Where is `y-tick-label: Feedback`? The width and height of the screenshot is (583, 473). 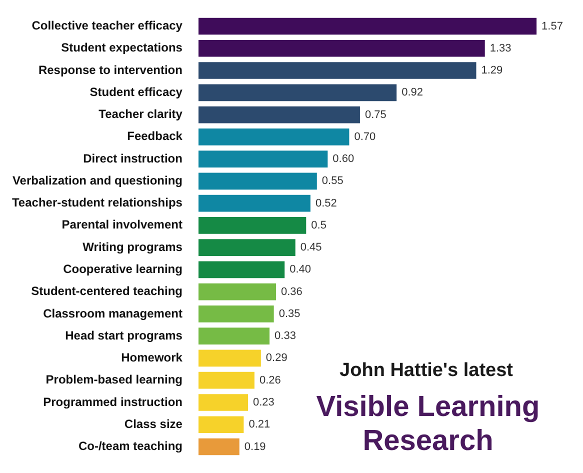
y-tick-label: Feedback is located at coordinates (155, 136).